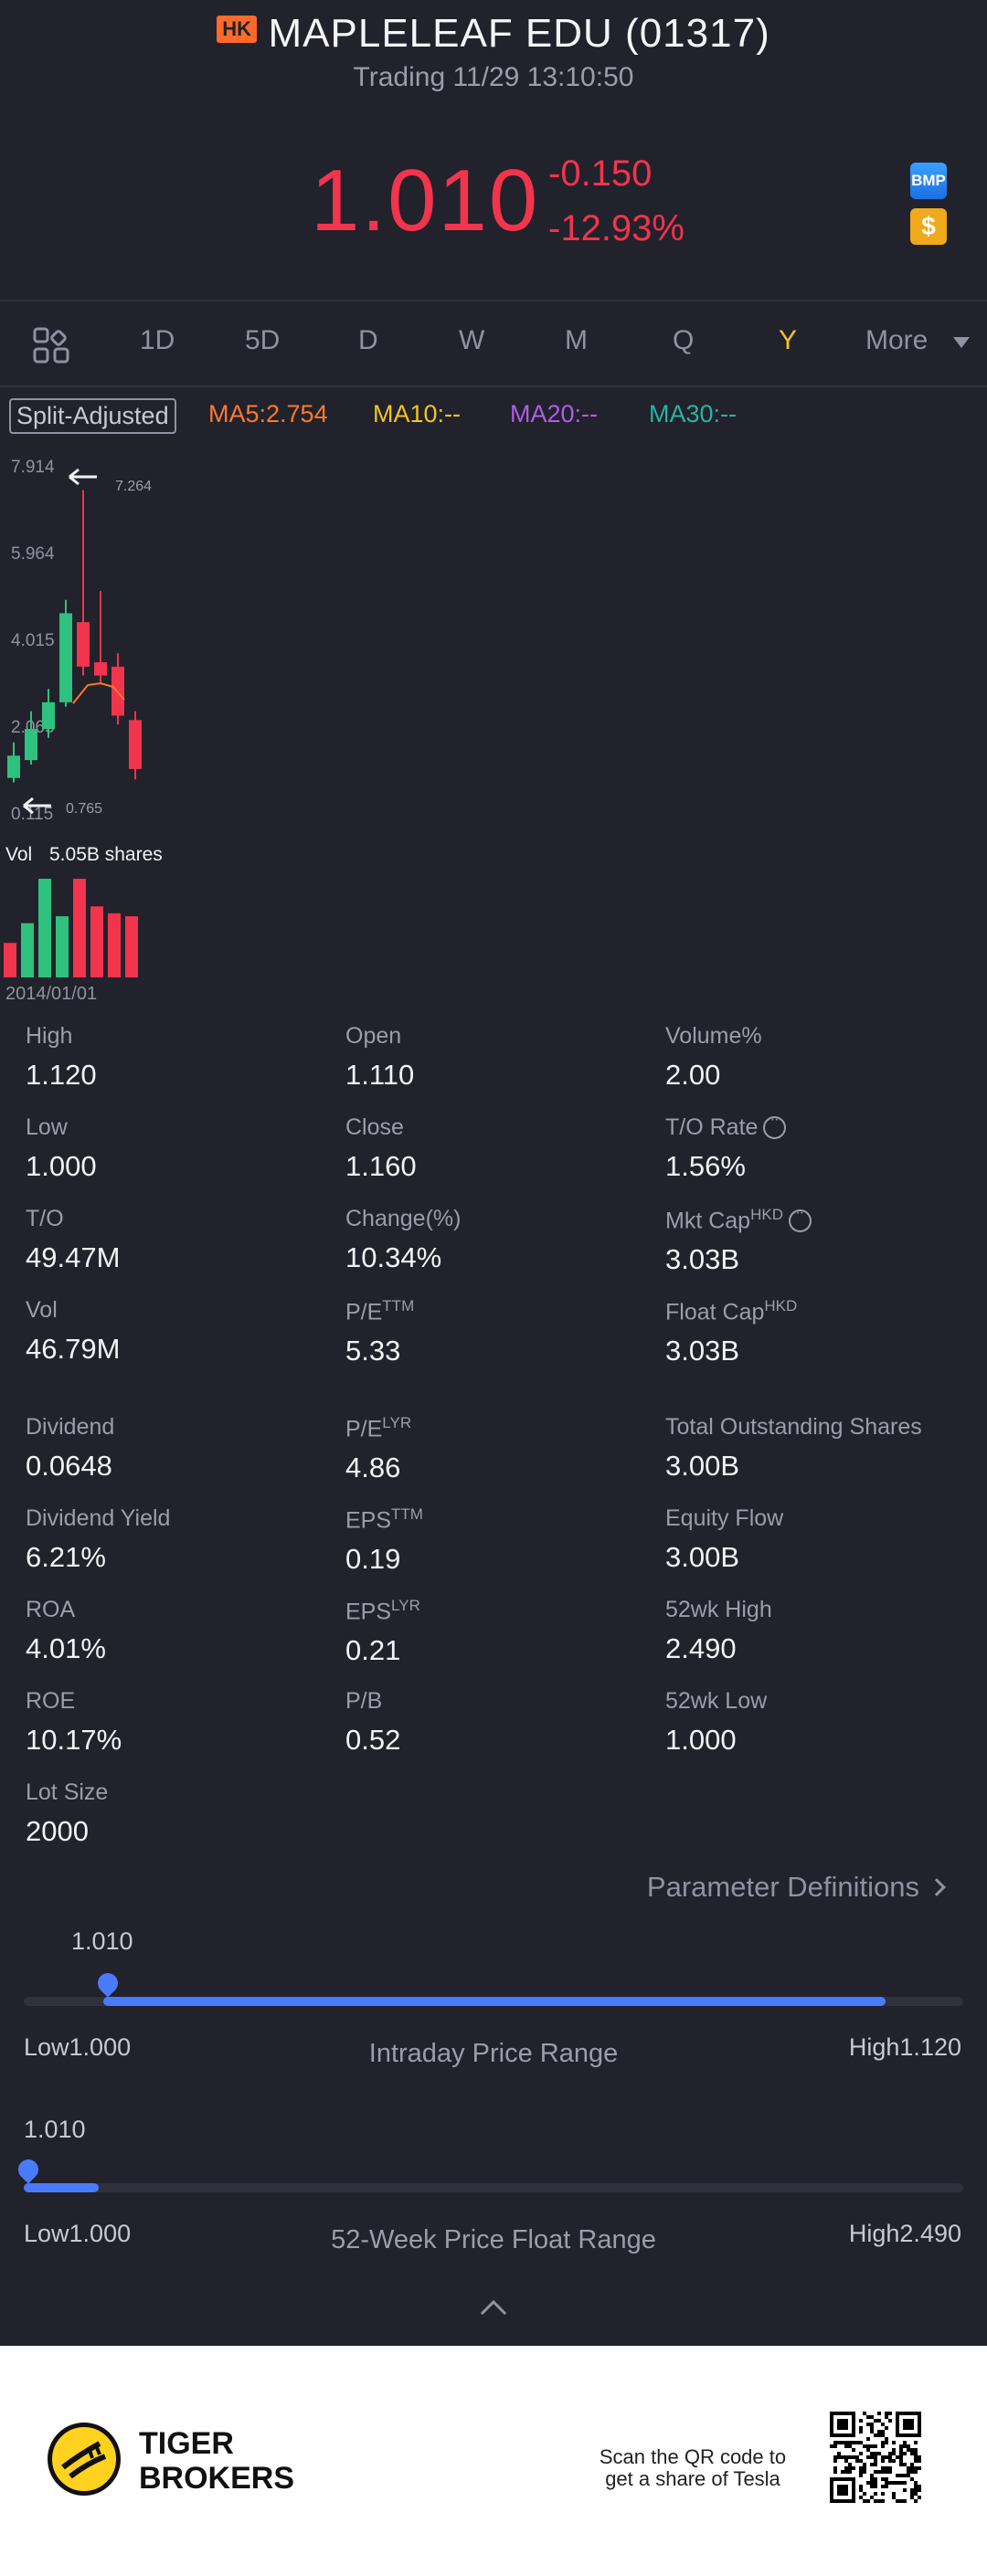 The width and height of the screenshot is (987, 2576). What do you see at coordinates (403, 1219) in the screenshot?
I see `stat-label: Change(%)` at bounding box center [403, 1219].